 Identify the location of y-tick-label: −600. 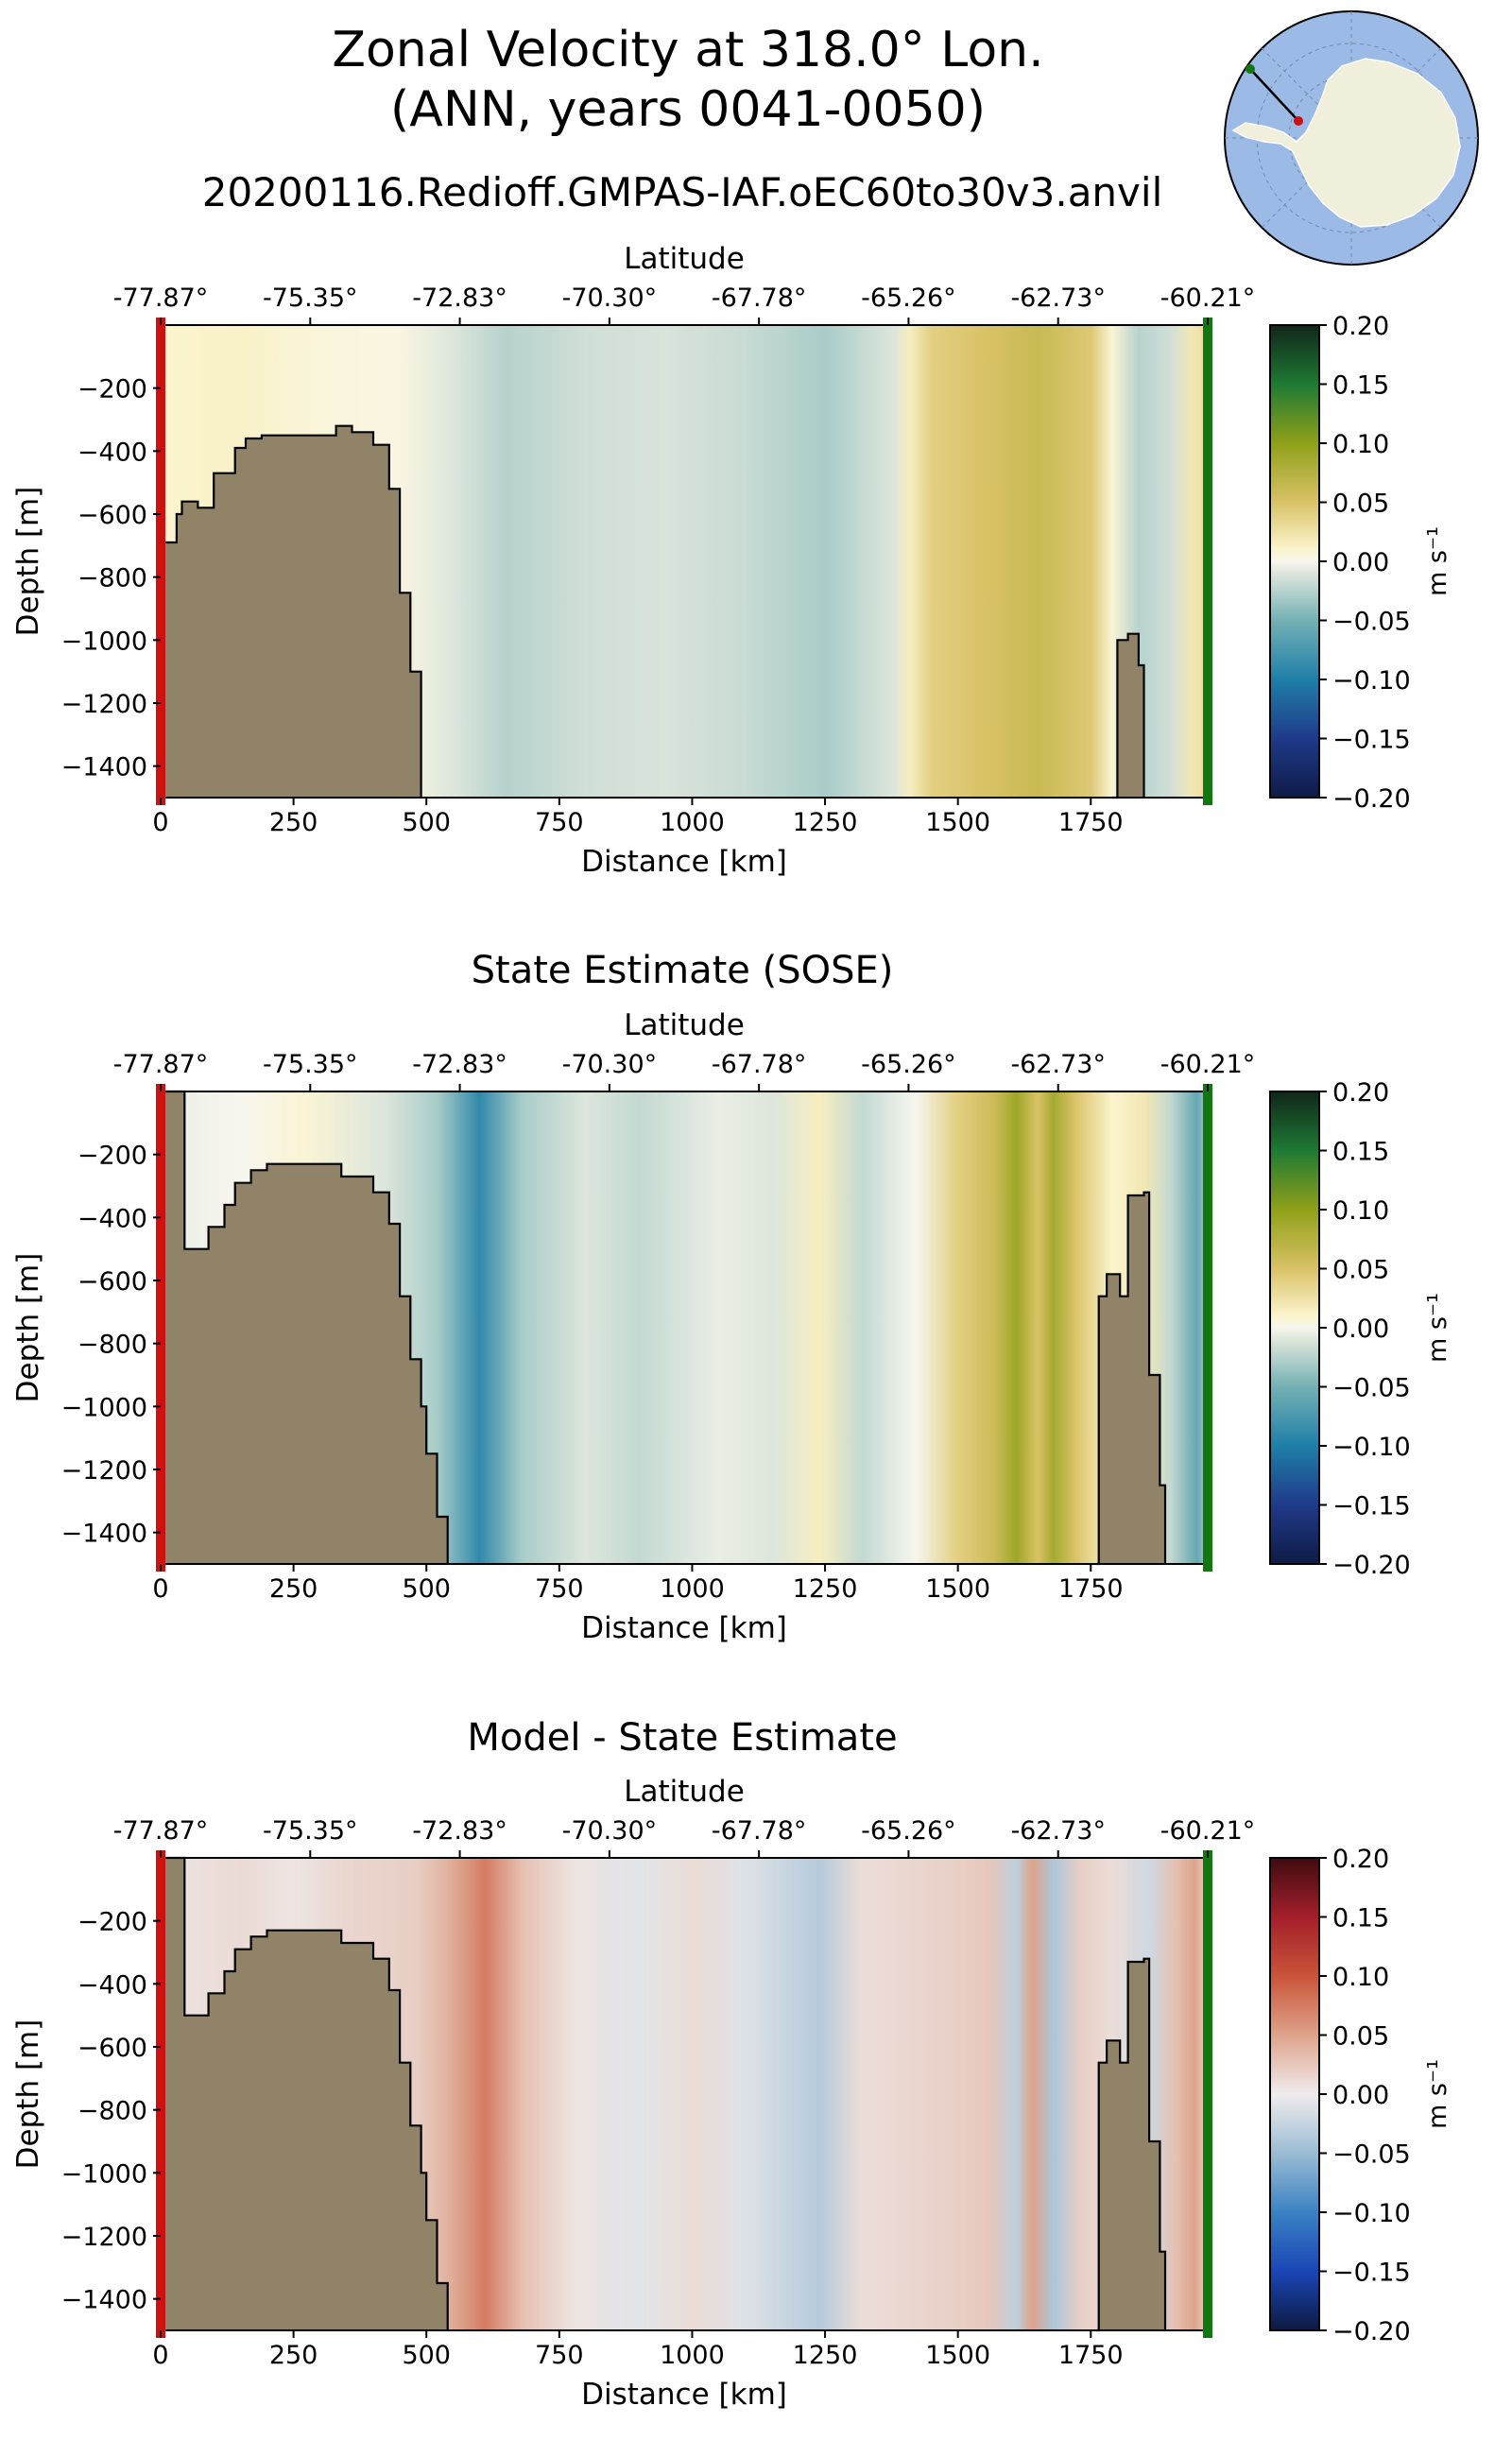
(112, 2048).